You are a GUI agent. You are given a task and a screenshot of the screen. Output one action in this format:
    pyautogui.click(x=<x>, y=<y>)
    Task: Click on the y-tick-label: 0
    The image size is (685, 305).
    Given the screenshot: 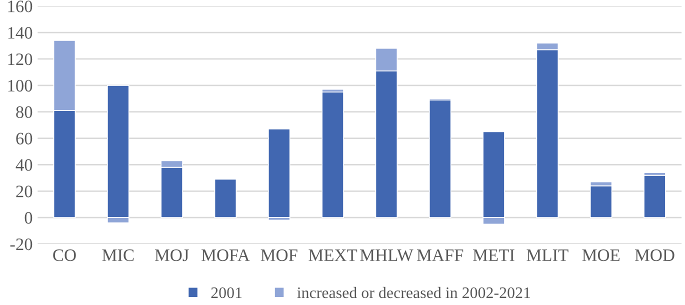 What is the action you would take?
    pyautogui.click(x=28, y=218)
    